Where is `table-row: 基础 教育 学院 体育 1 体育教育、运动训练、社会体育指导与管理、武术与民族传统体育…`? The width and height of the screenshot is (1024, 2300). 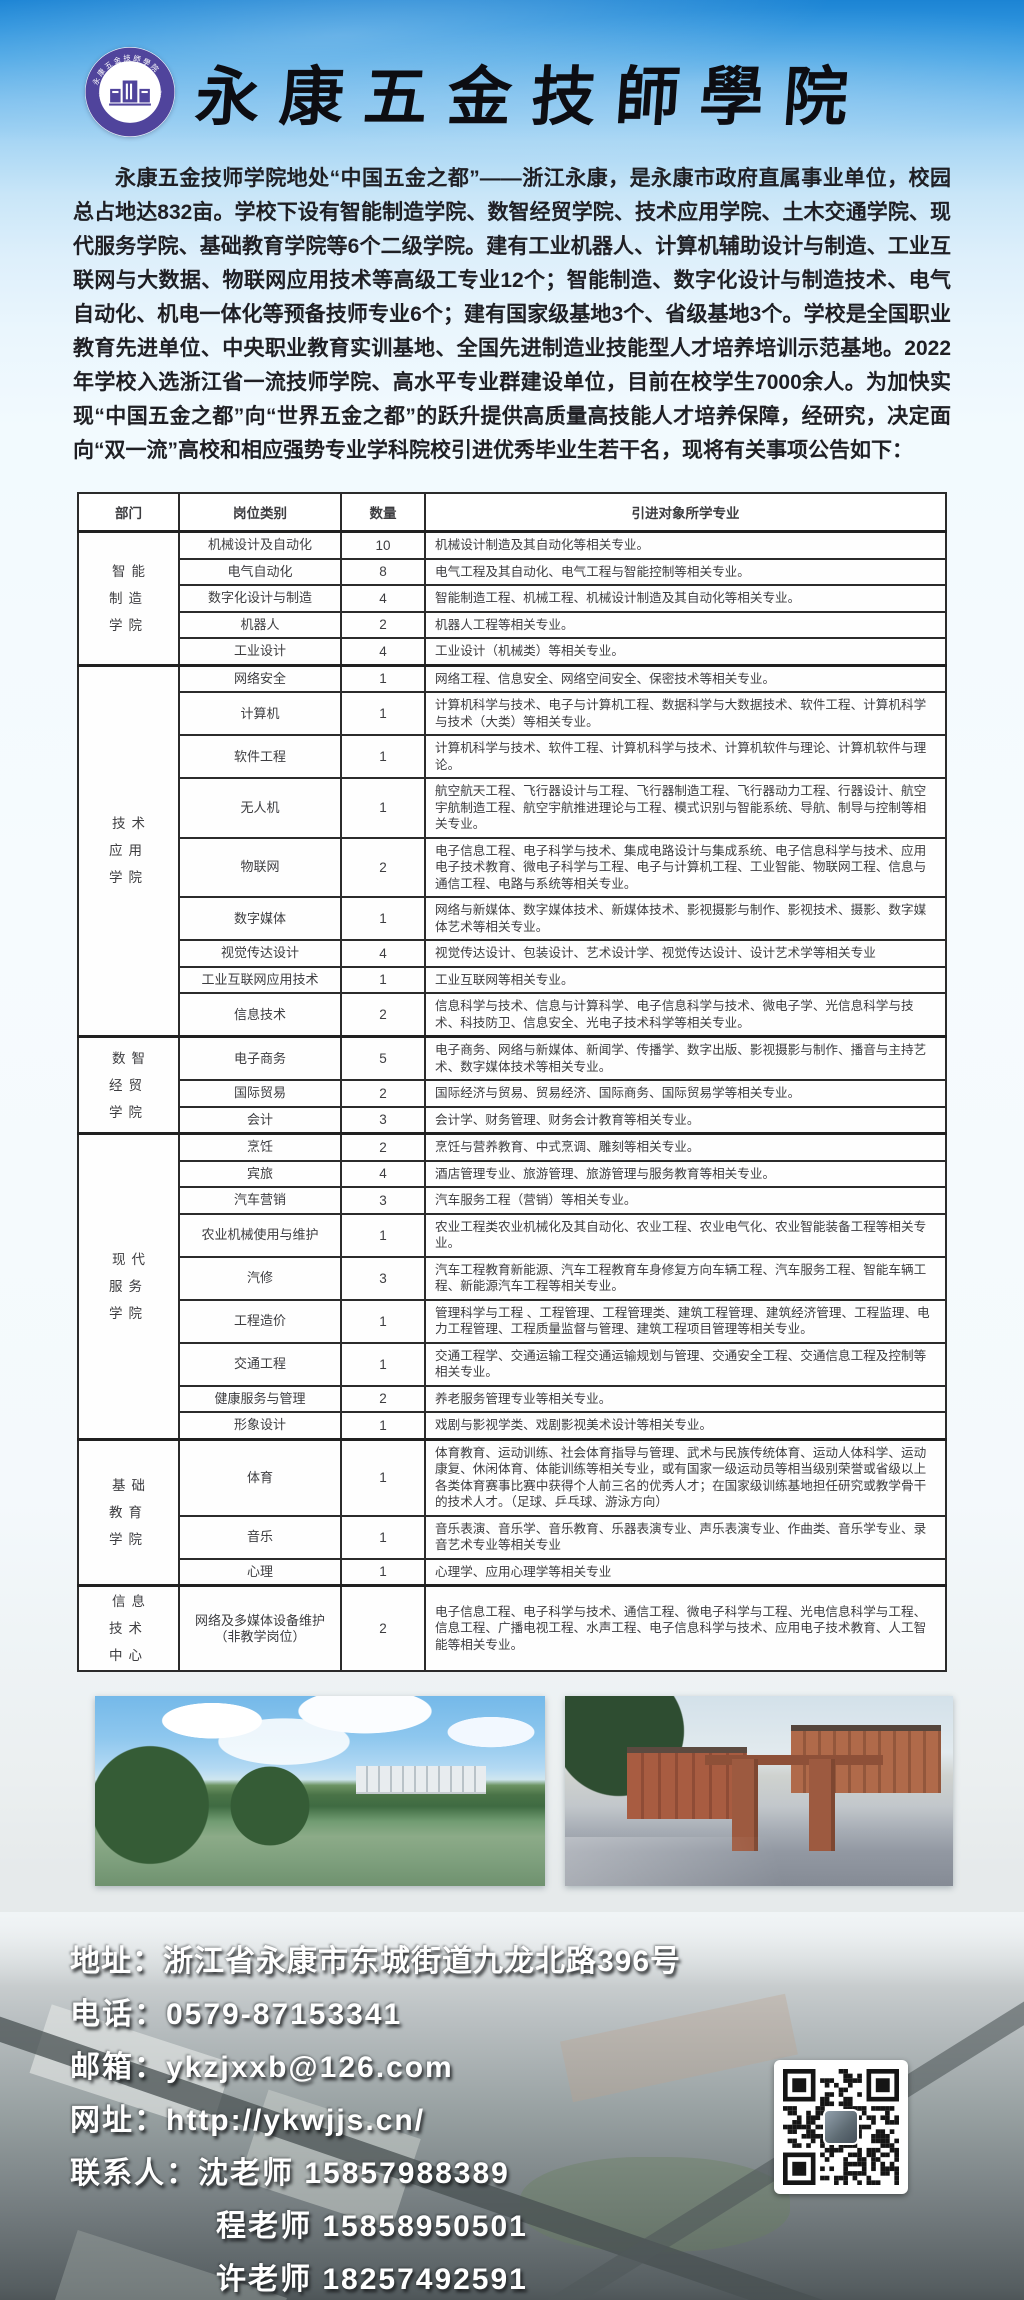
table-row: 基础 教育 学院 体育 1 体育教育、运动训练、社会体育指导与管理、武术与民族传统体育… is located at coordinates (512, 1512).